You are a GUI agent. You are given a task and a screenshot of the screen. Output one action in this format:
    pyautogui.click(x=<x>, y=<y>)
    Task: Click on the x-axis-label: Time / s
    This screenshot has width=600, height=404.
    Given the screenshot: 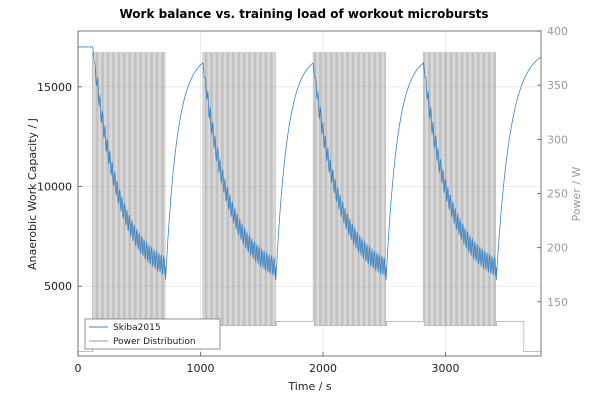 What is the action you would take?
    pyautogui.click(x=309, y=386)
    